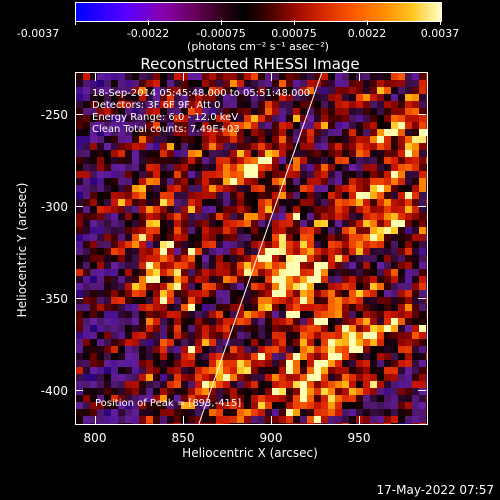 The image size is (500, 500). Describe the element at coordinates (148, 33) in the screenshot. I see `colorbar-tick-label: -0.0022` at that location.